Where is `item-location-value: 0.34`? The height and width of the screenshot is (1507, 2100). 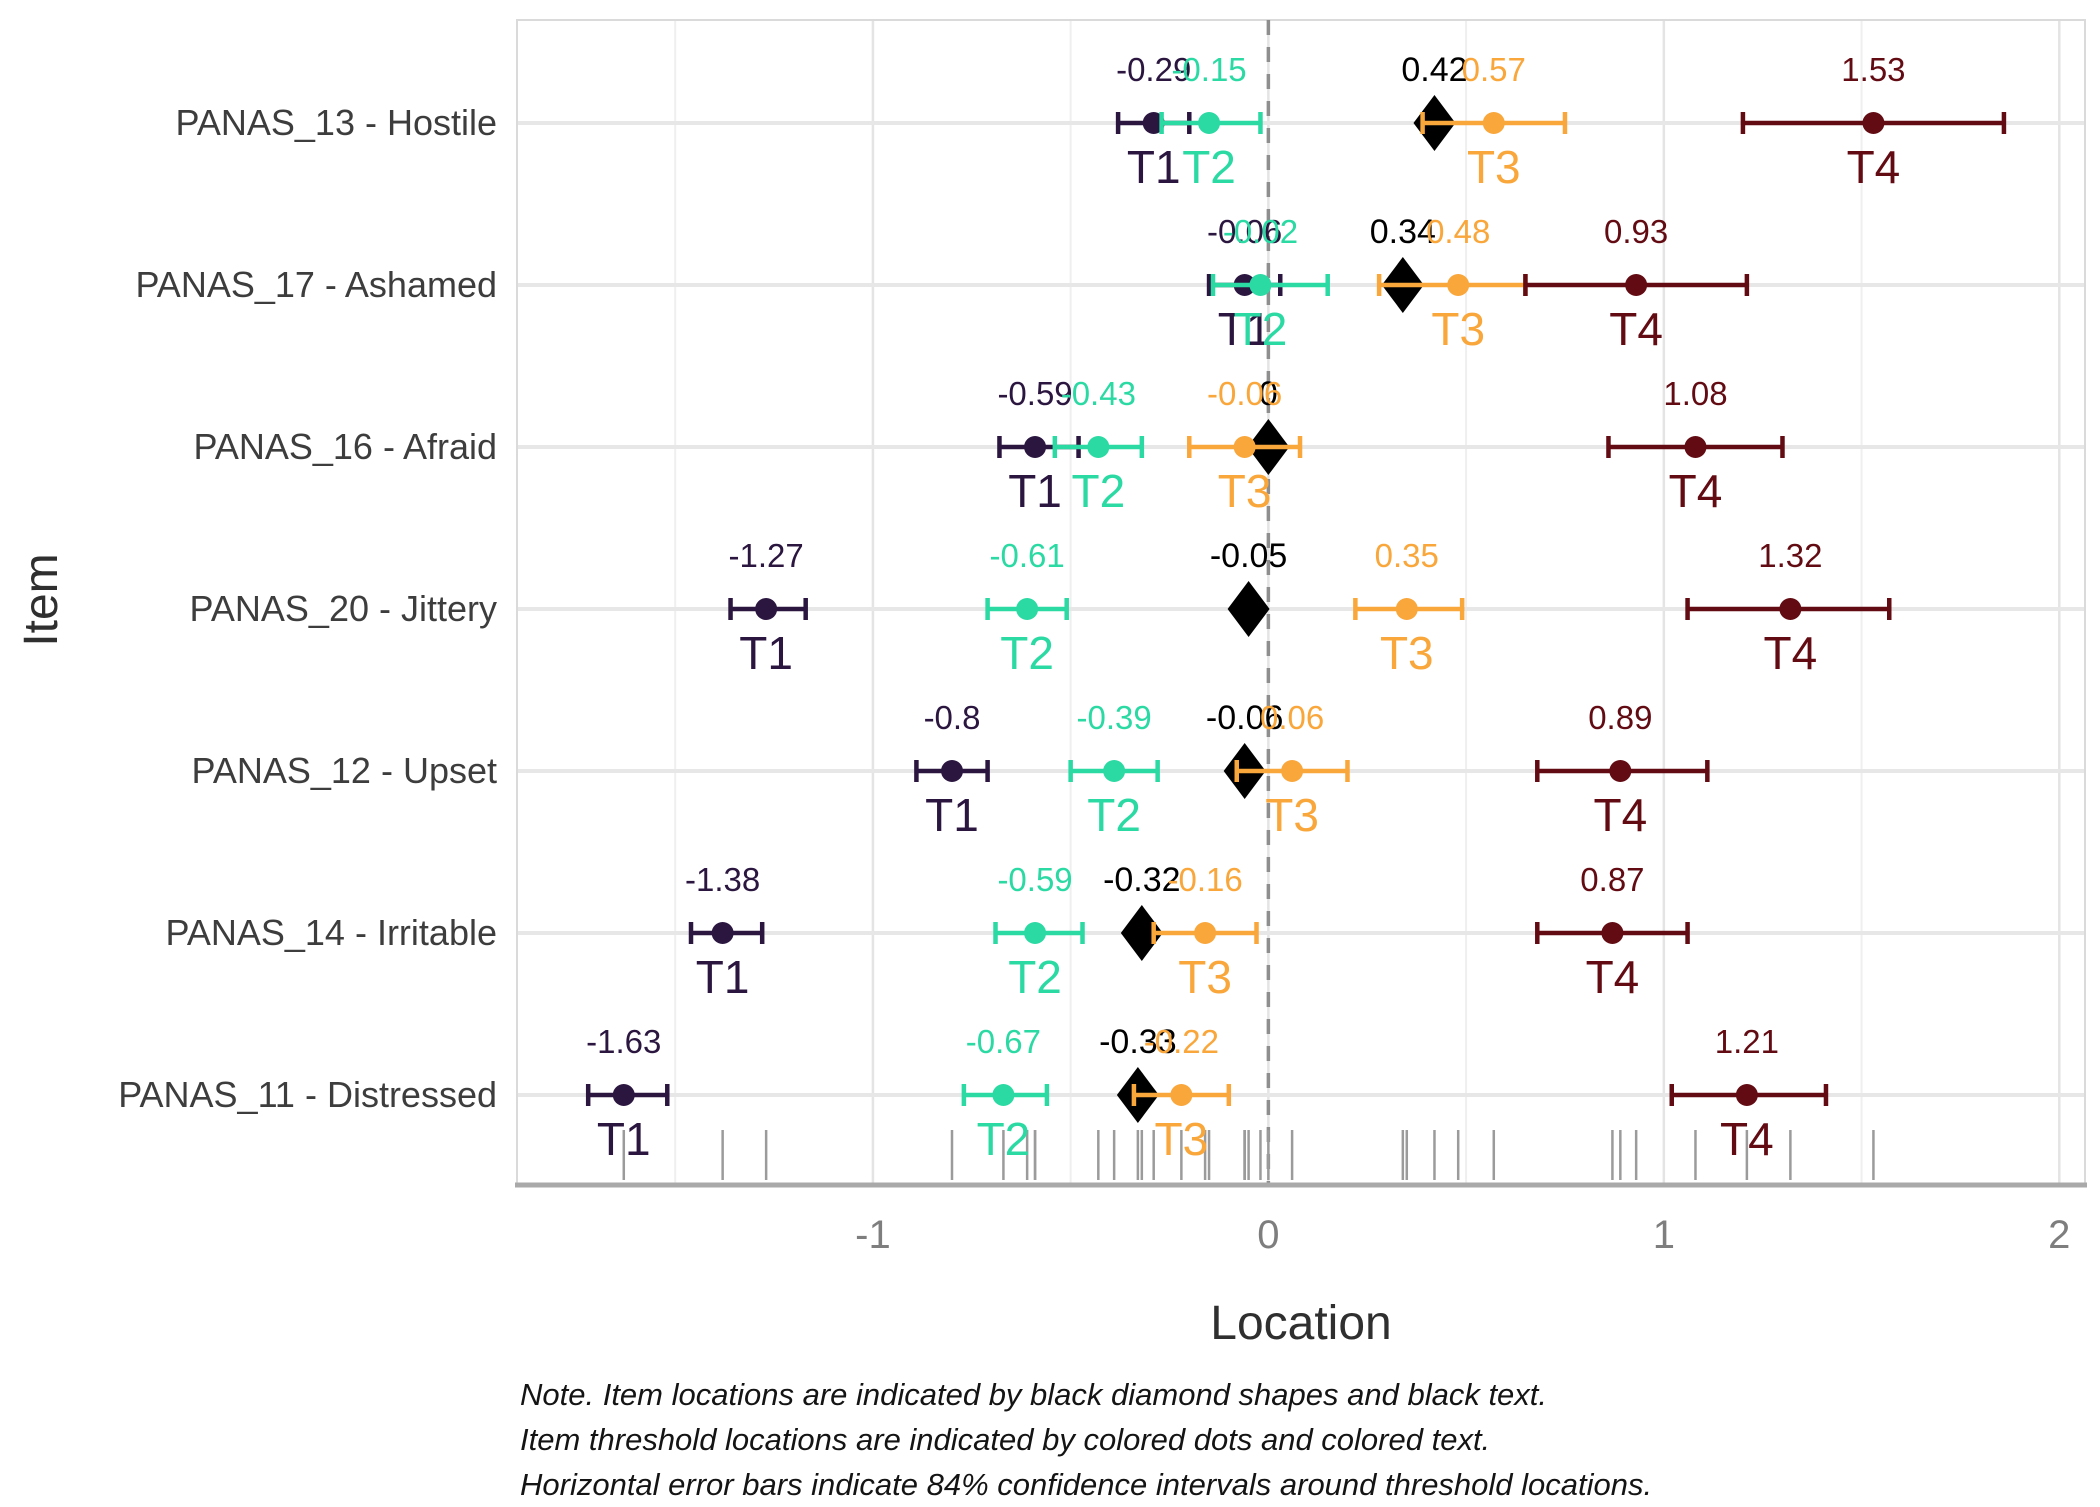 item-location-value: 0.34 is located at coordinates (1403, 232).